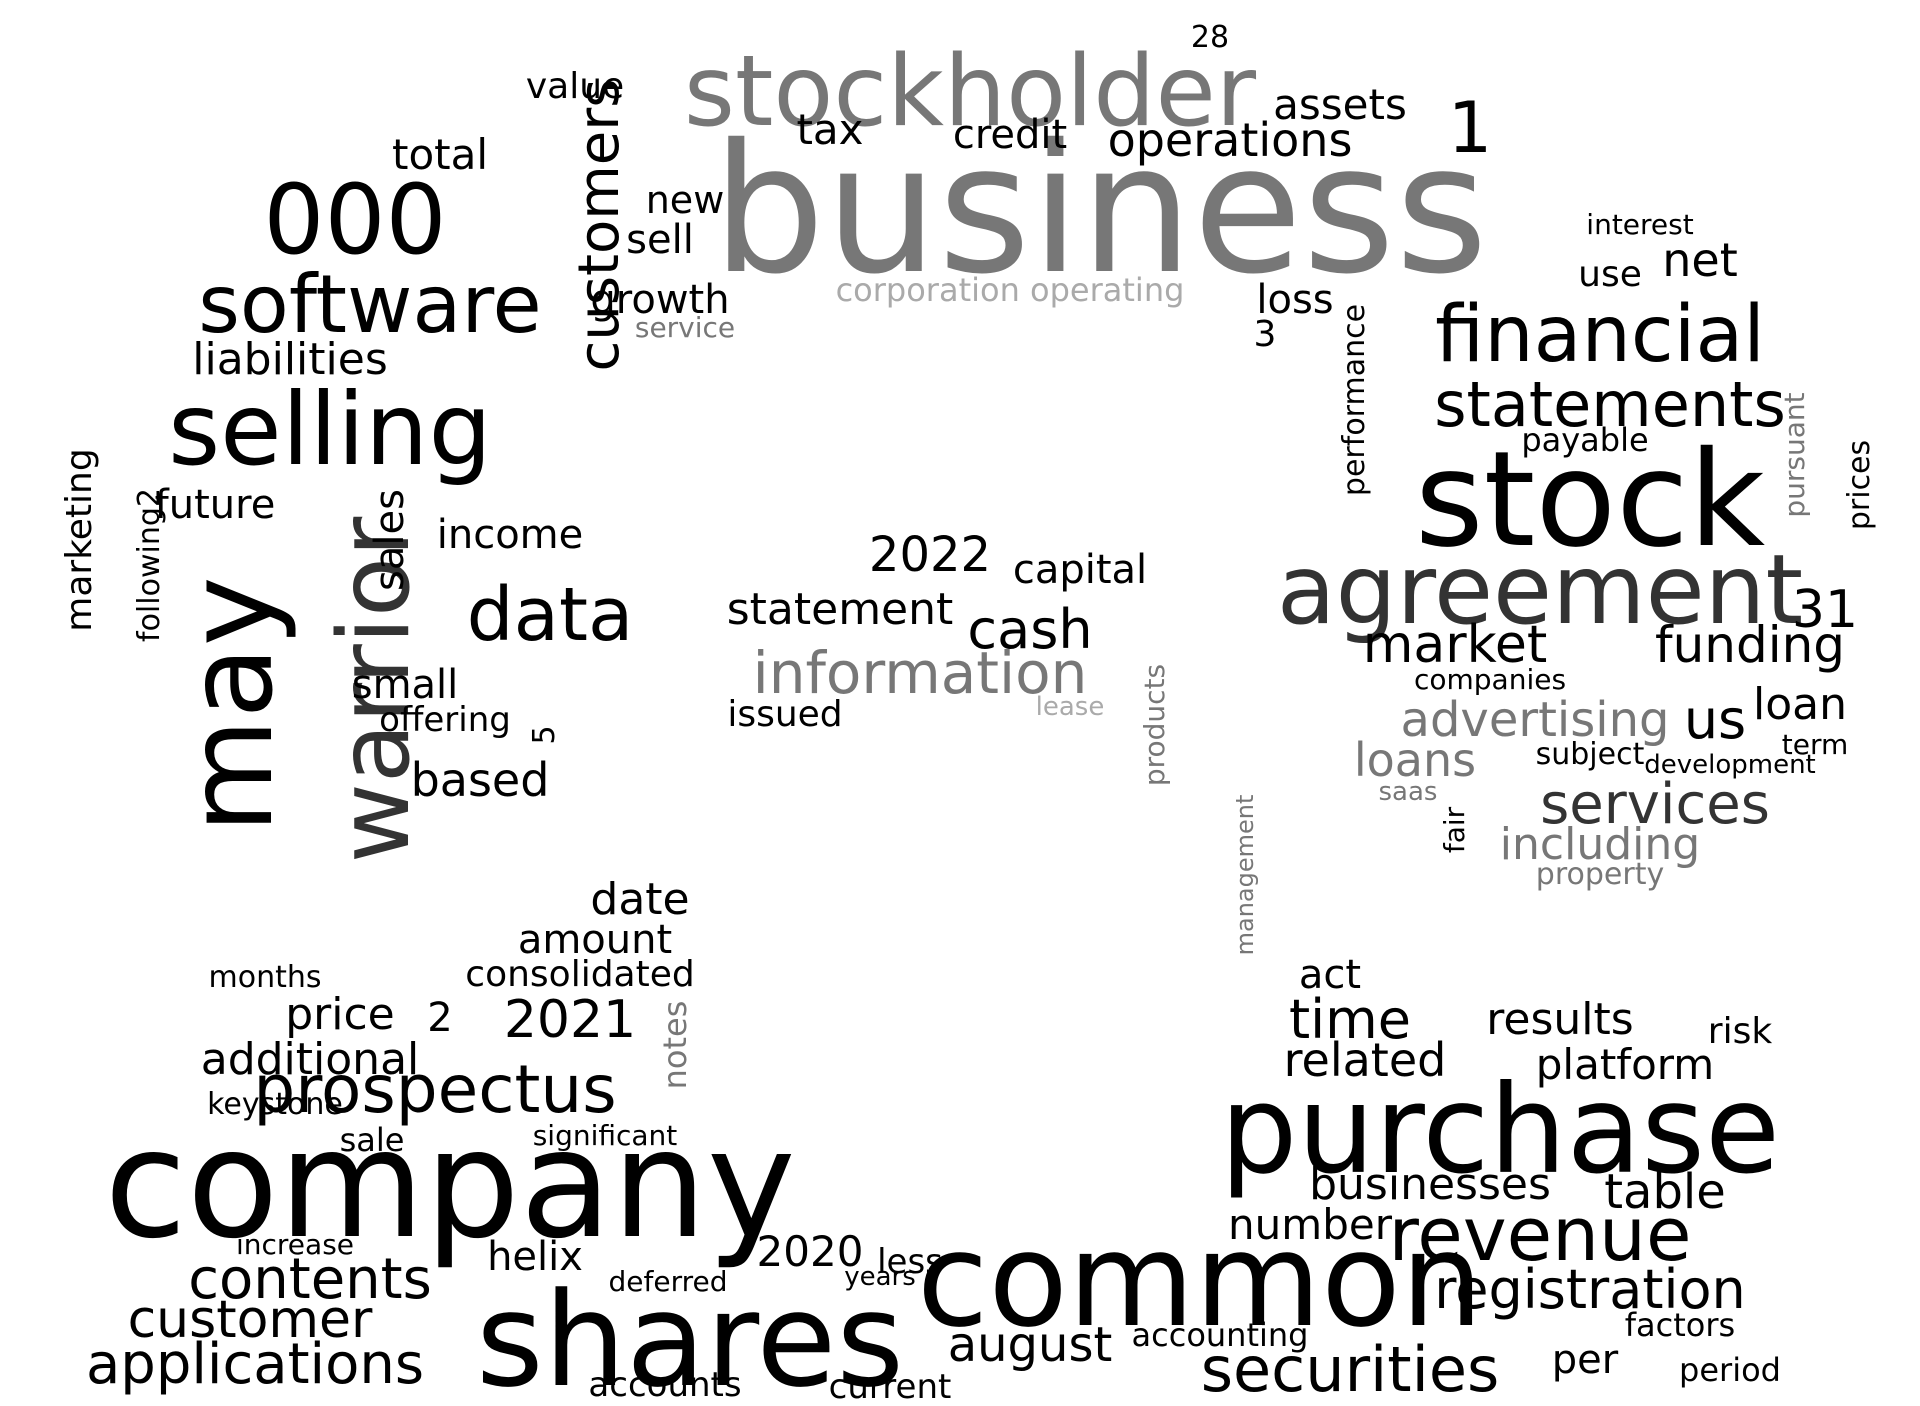 This screenshot has height=1406, width=1920. What do you see at coordinates (1340, 104) in the screenshot?
I see `cloud-word: assets` at bounding box center [1340, 104].